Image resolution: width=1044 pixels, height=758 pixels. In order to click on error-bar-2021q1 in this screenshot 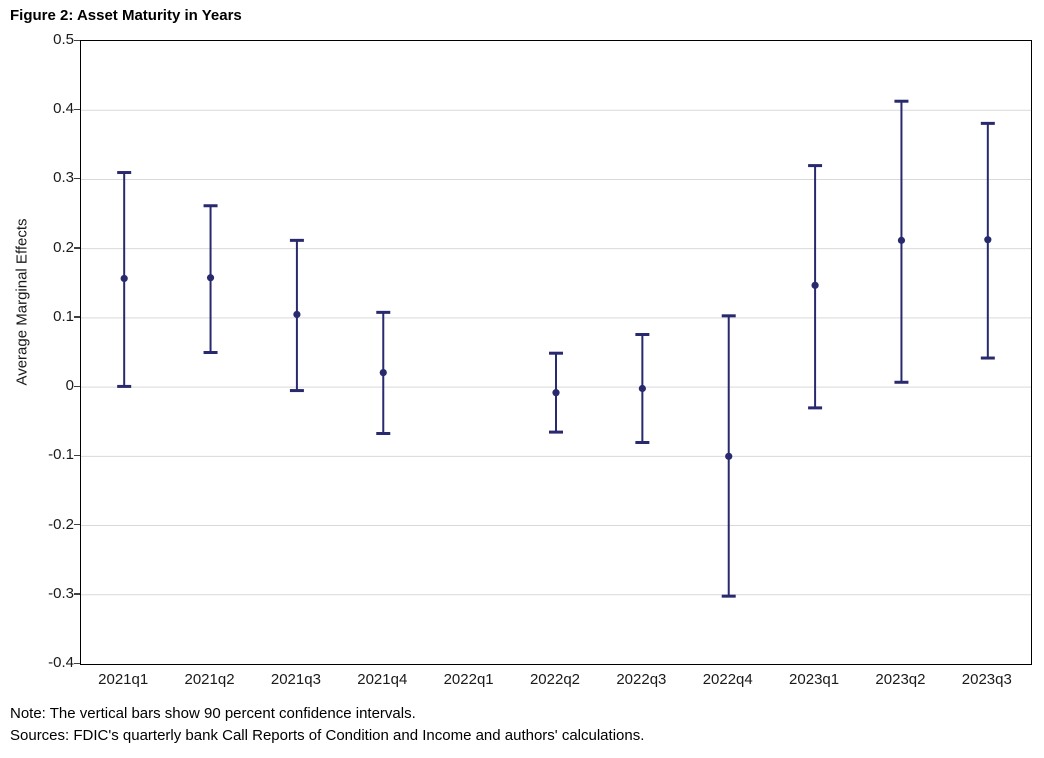, I will do `click(124, 279)`.